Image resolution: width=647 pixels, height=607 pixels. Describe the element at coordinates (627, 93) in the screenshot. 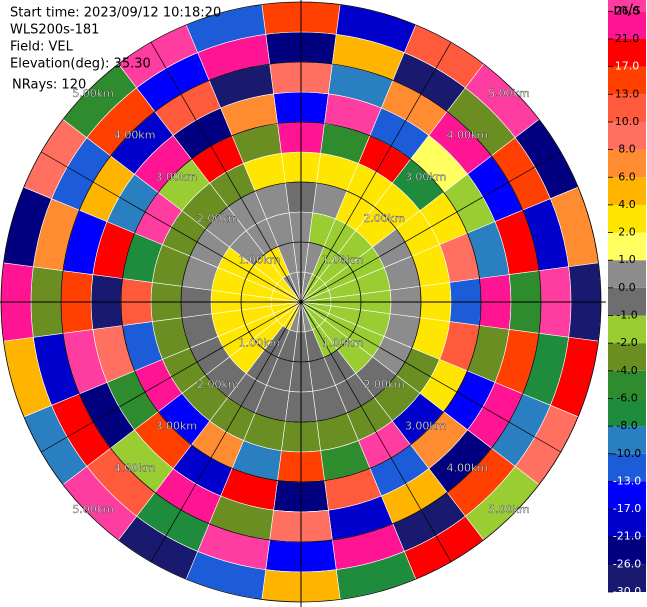

I see `colorbar-tick-label: 13.0` at that location.